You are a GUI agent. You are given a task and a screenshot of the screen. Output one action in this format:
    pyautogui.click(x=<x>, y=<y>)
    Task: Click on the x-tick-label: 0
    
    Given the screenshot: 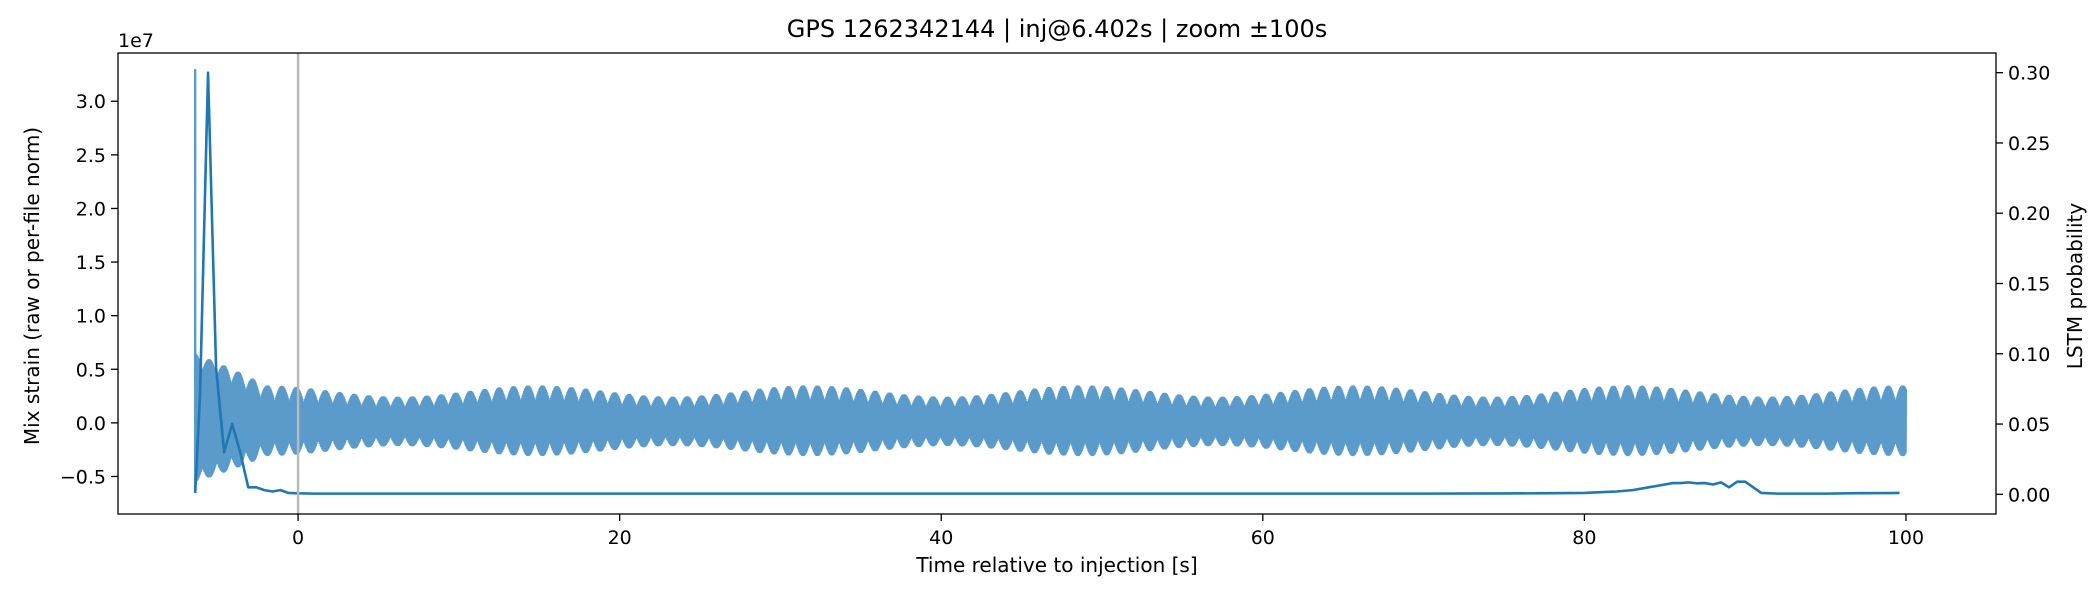 What is the action you would take?
    pyautogui.click(x=298, y=538)
    